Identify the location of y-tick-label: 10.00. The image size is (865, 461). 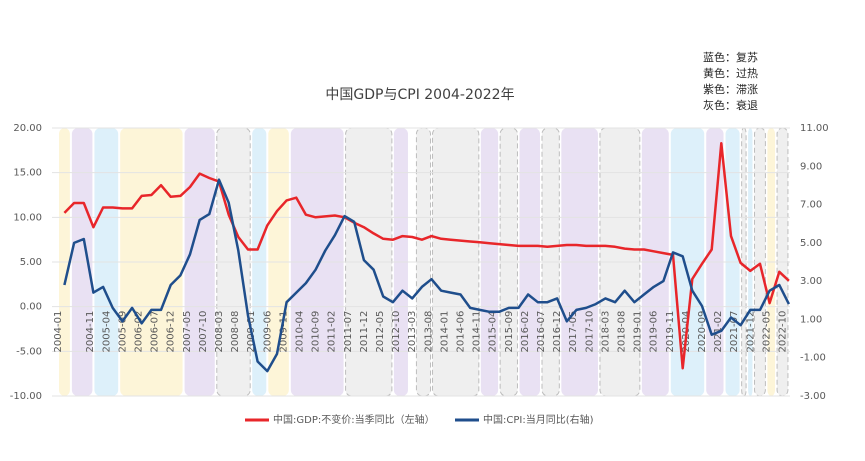
(27, 217).